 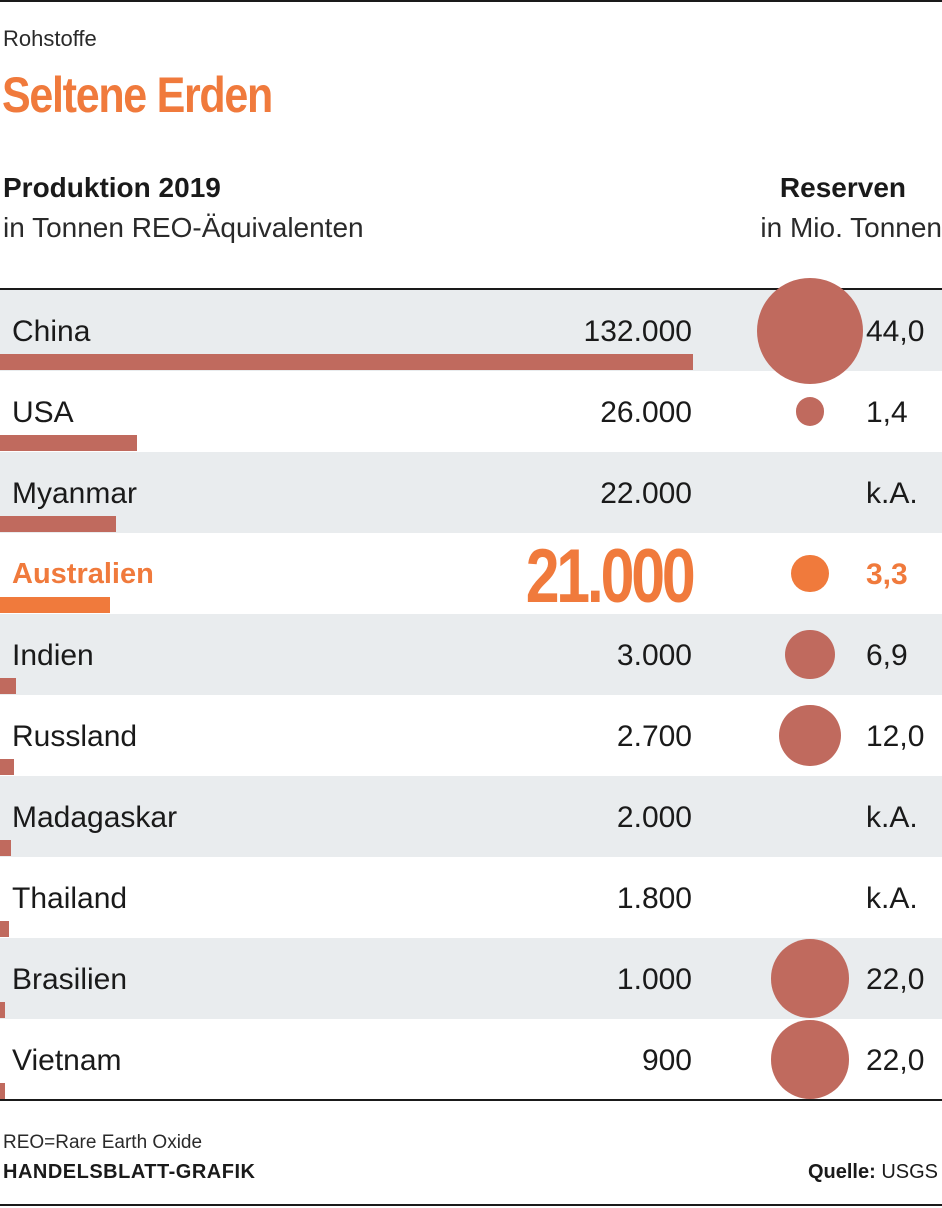 What do you see at coordinates (887, 655) in the screenshot?
I see `reserve-value: 6,9` at bounding box center [887, 655].